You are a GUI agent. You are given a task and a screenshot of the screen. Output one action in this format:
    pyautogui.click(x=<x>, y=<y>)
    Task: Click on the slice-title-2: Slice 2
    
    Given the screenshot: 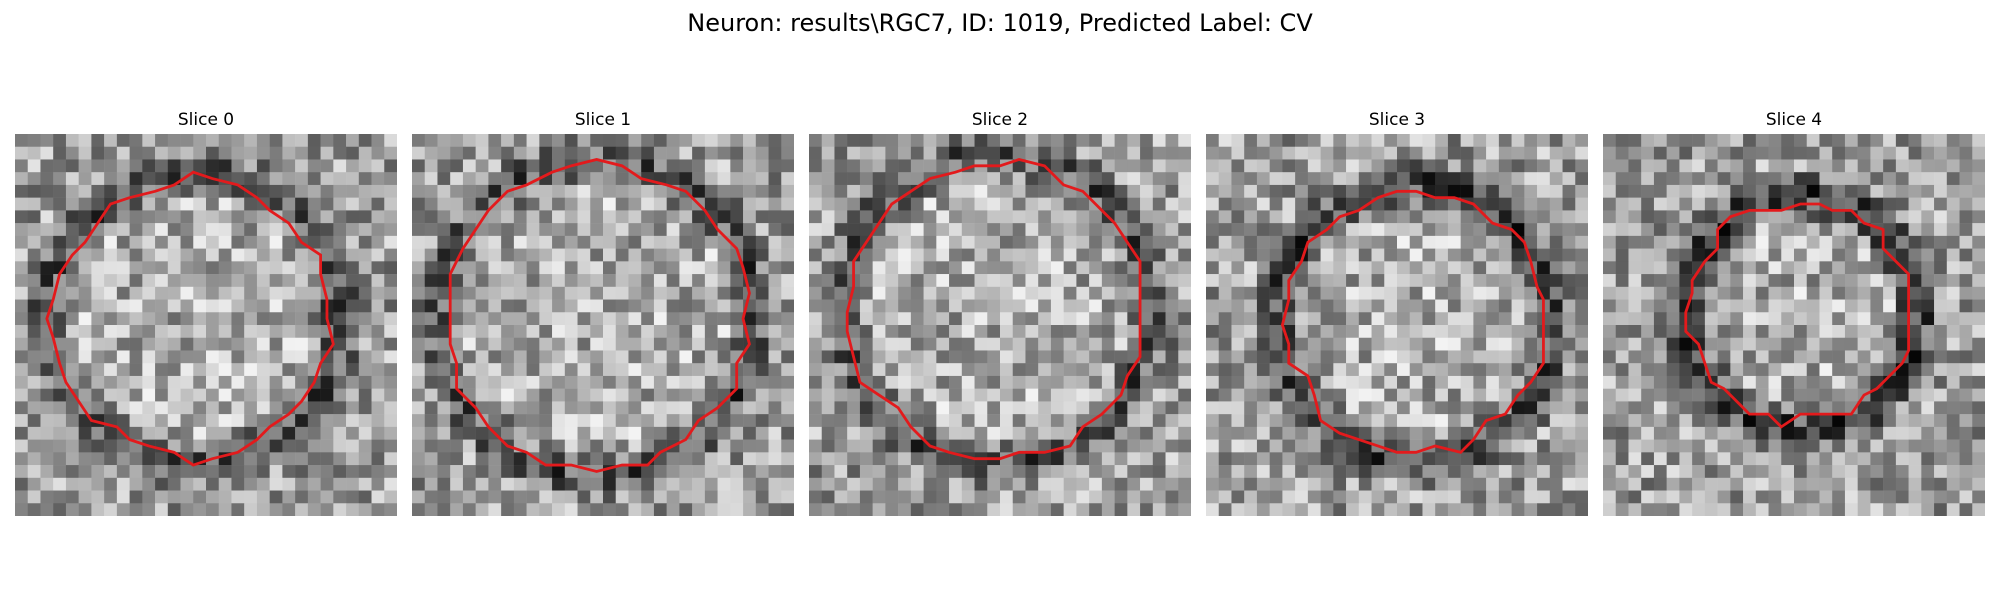 What is the action you would take?
    pyautogui.click(x=1000, y=120)
    